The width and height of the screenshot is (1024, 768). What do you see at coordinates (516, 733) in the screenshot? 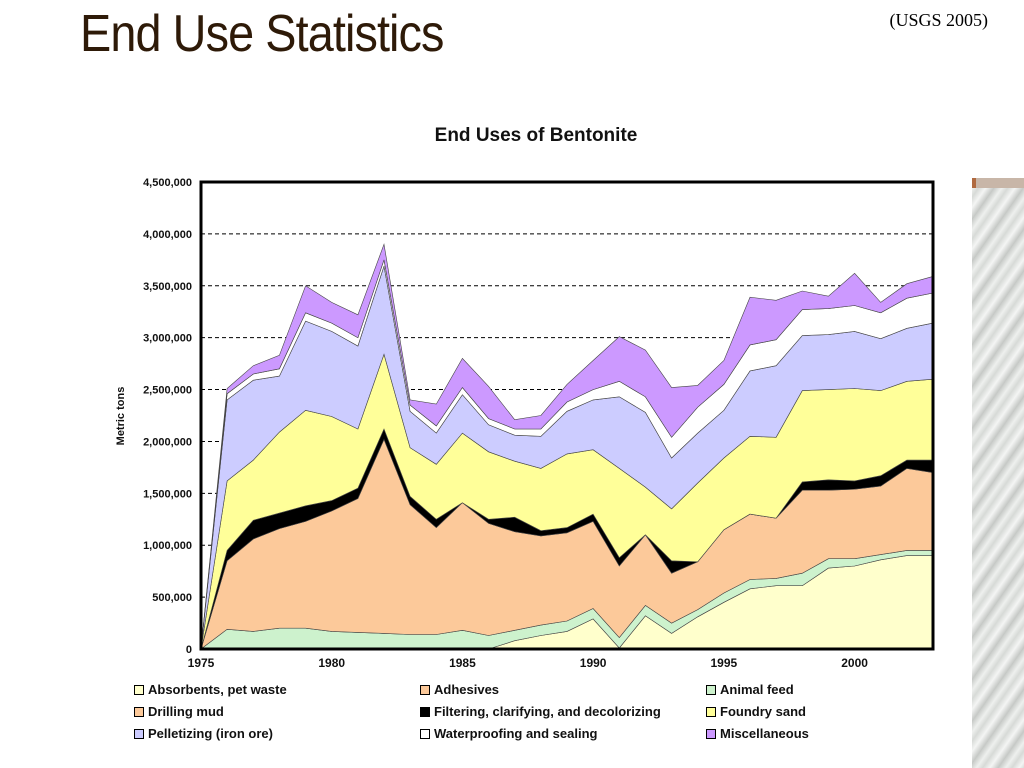
I see `legend-label: Waterproofing and sealing` at bounding box center [516, 733].